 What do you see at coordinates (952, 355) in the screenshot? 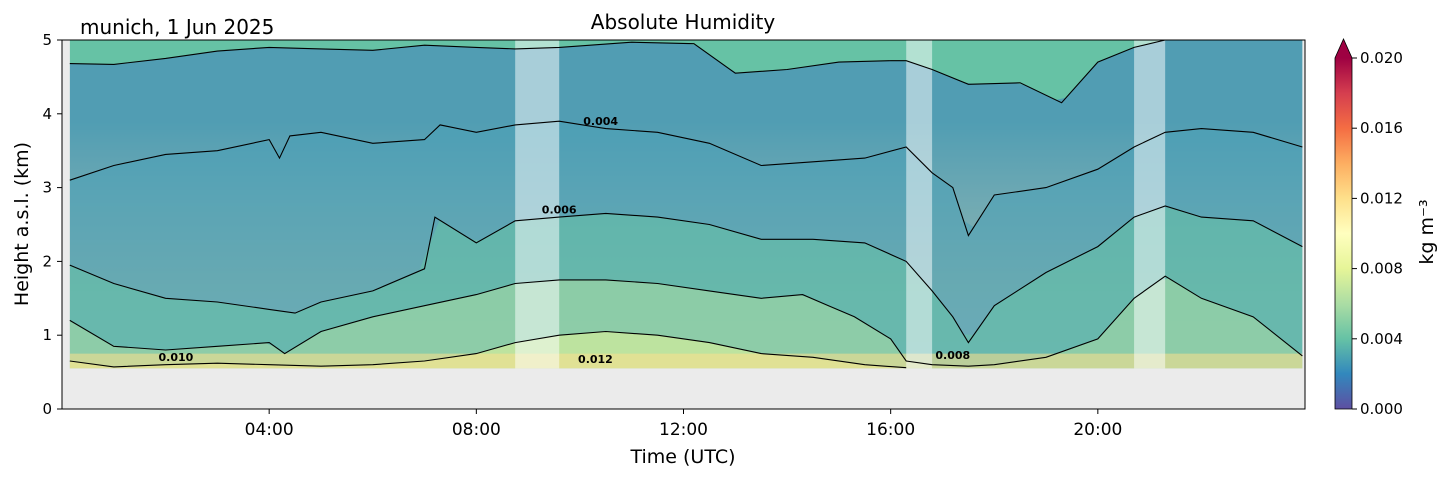
I see `contour-label: 0.008` at bounding box center [952, 355].